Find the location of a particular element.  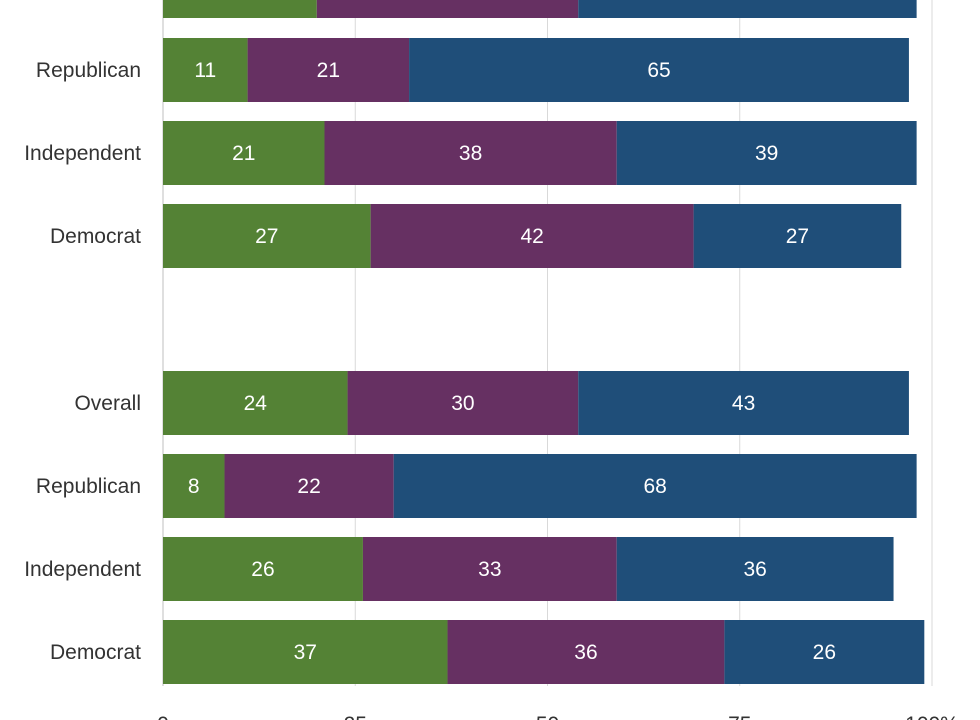

bar-value-label: 68 is located at coordinates (654, 486).